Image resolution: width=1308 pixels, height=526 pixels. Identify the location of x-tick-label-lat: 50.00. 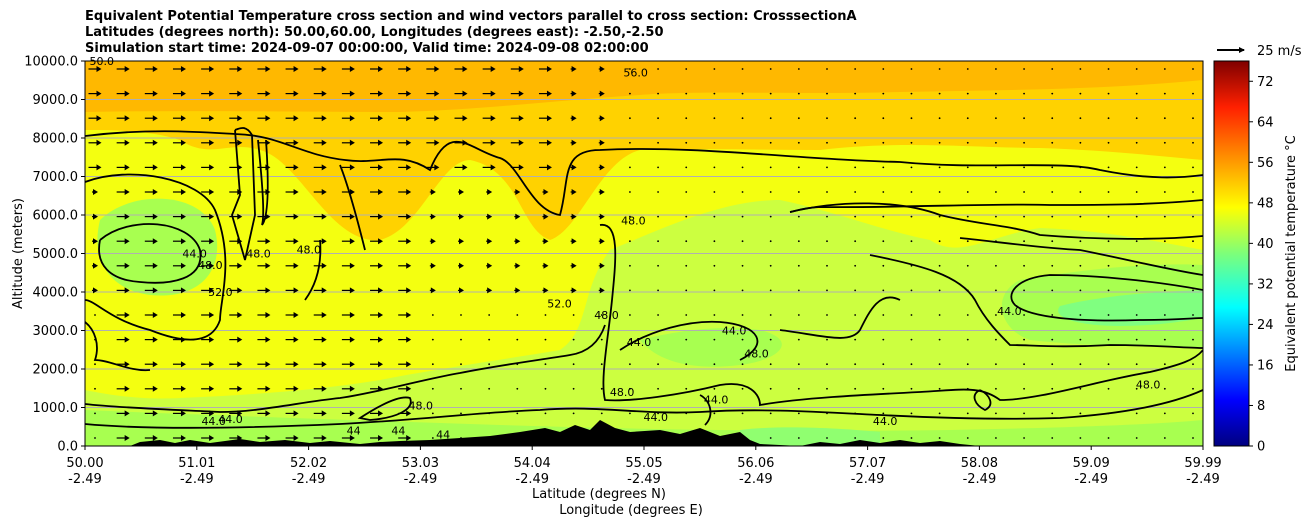
(84, 463).